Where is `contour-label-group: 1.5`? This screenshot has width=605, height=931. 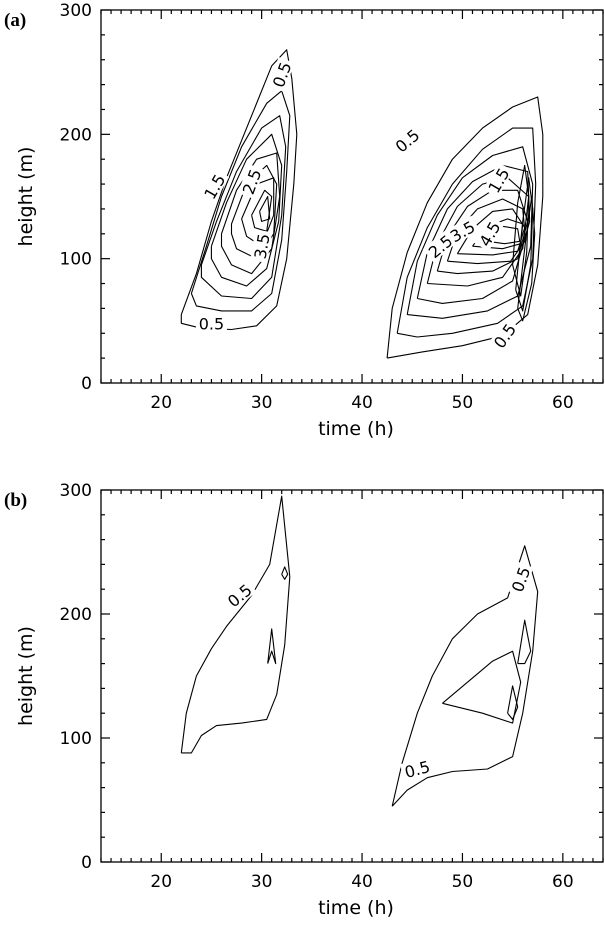
contour-label-group: 1.5 is located at coordinates (214, 186).